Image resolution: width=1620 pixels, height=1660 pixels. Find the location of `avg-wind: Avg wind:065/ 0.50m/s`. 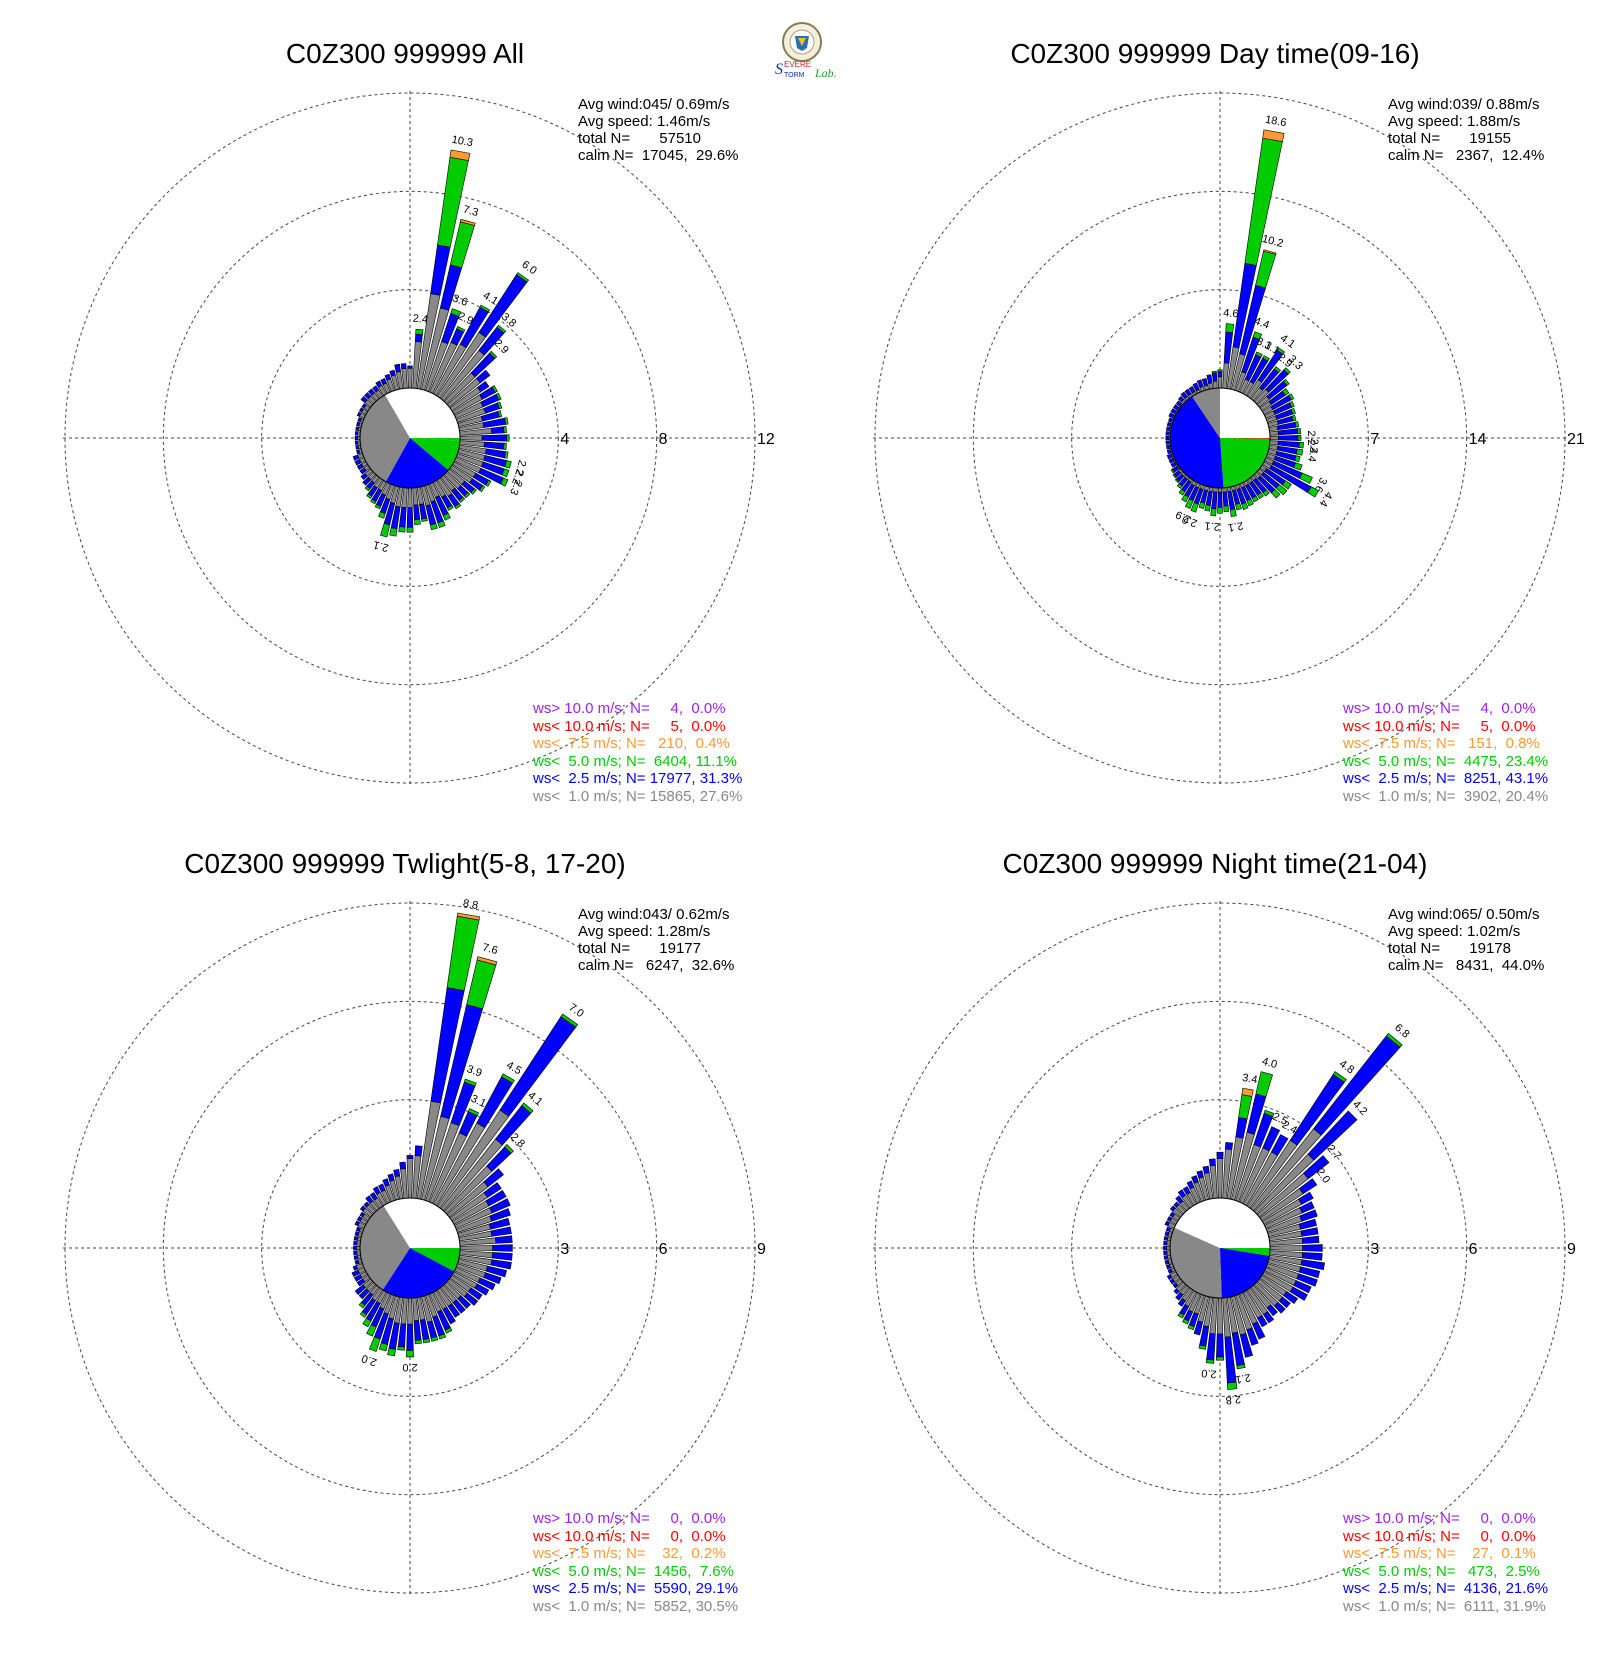

avg-wind: Avg wind:065/ 0.50m/s is located at coordinates (1464, 914).